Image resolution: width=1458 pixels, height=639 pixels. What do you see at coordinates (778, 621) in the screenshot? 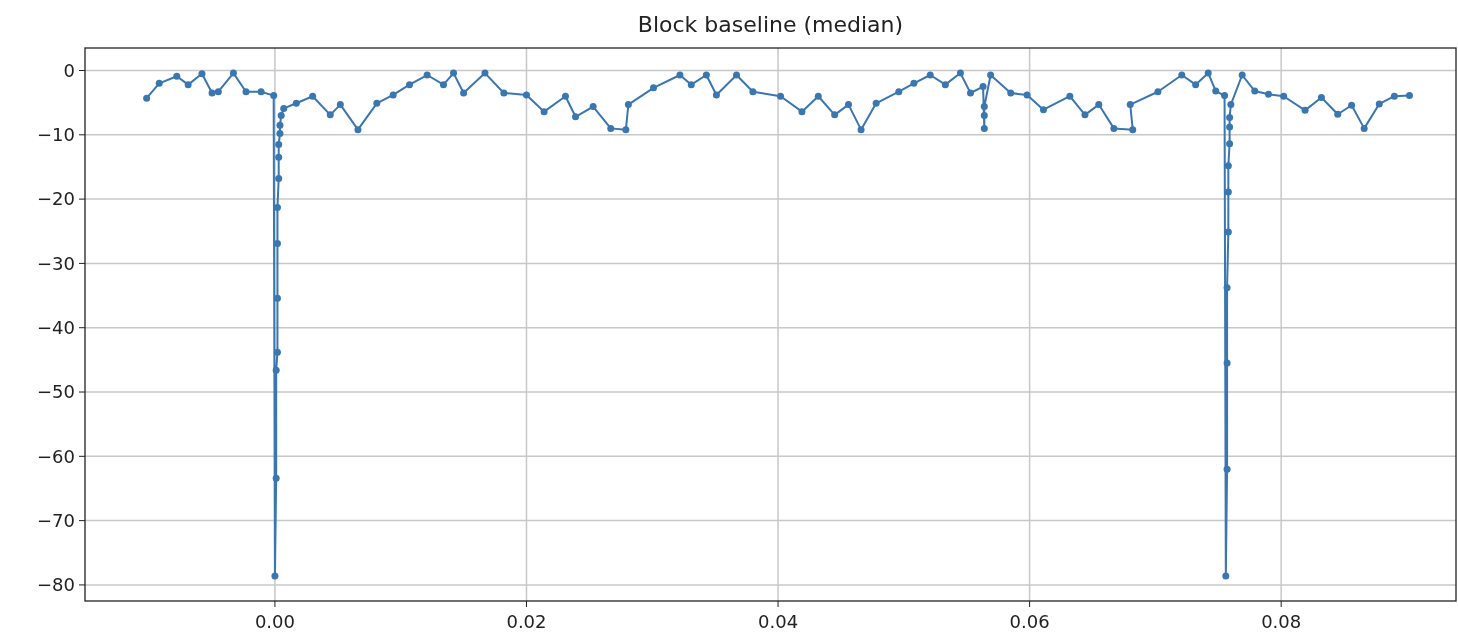
I see `x-tick-label: 0.04` at bounding box center [778, 621].